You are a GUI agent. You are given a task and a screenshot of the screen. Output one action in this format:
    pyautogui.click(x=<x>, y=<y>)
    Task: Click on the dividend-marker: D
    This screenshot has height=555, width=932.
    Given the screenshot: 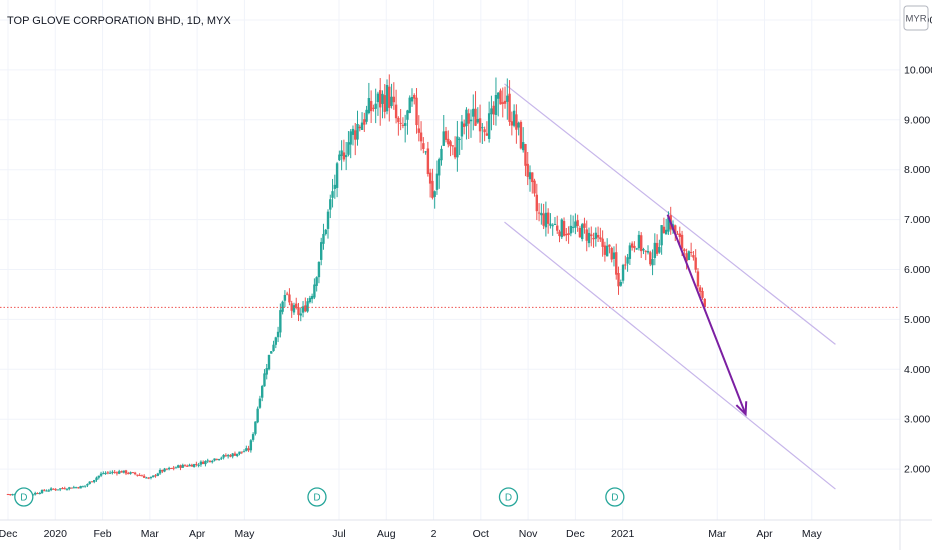 What is the action you would take?
    pyautogui.click(x=24, y=497)
    